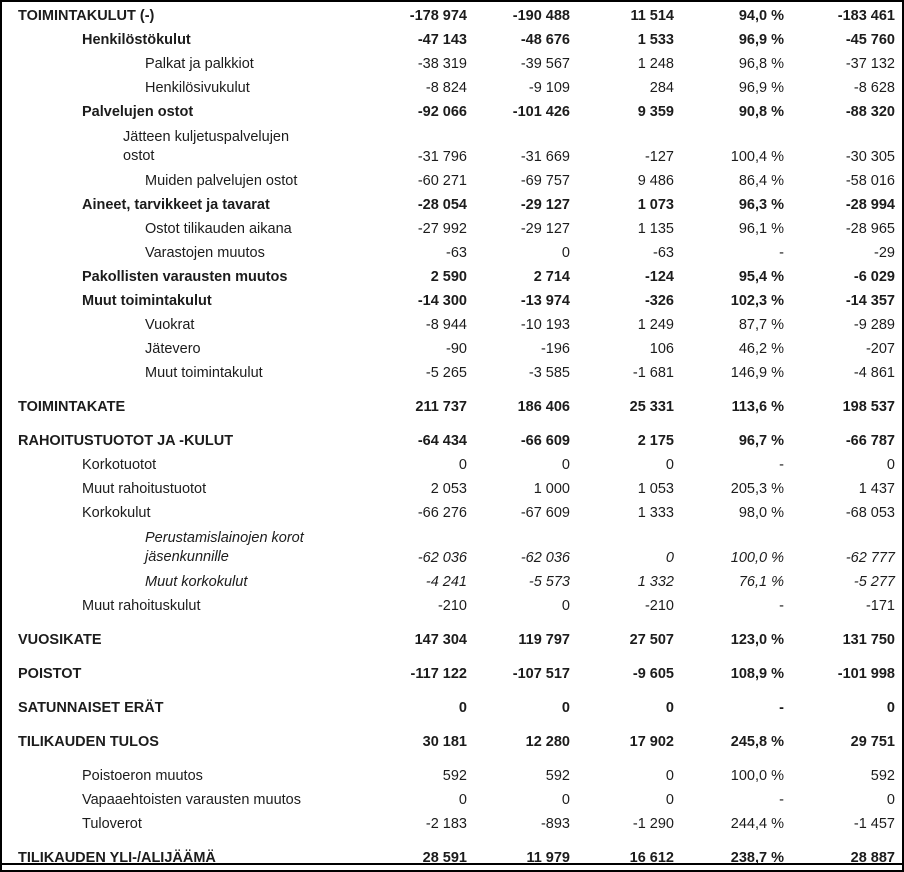 This screenshot has height=872, width=904. I want to click on row-value: 1 333, so click(655, 513).